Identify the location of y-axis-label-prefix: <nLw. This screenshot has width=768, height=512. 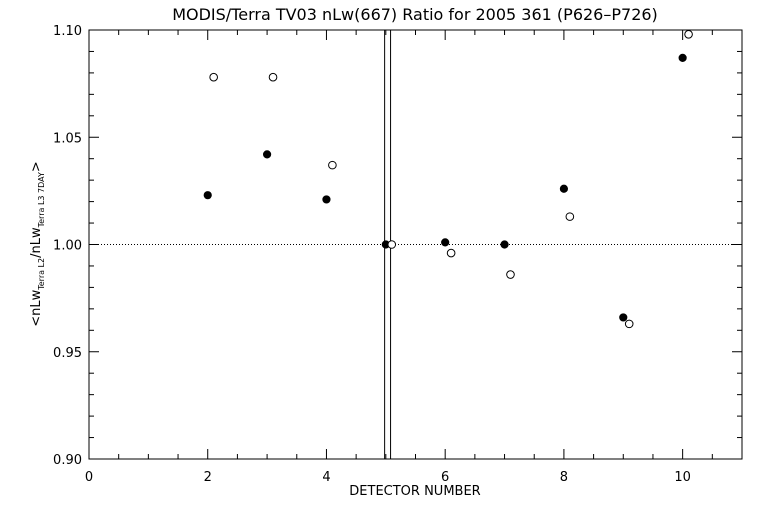
(36, 307).